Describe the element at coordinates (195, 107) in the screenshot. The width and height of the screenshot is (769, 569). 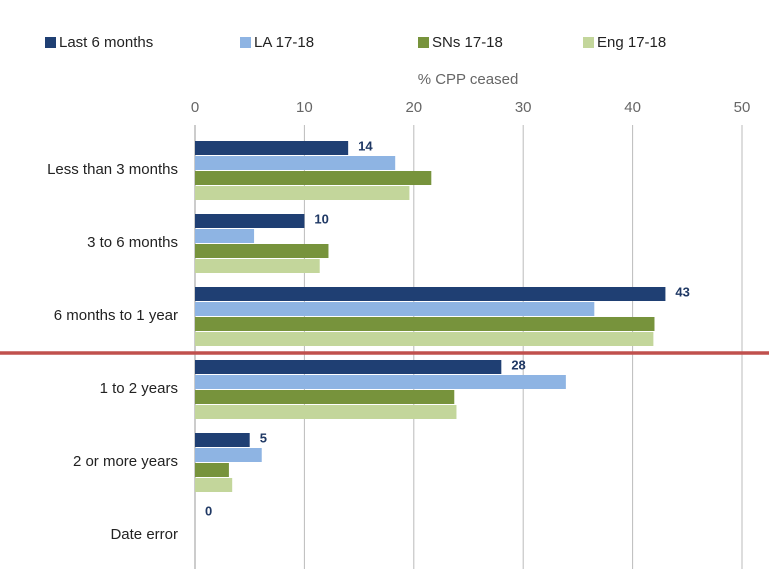
I see `x-tick-label: 0` at that location.